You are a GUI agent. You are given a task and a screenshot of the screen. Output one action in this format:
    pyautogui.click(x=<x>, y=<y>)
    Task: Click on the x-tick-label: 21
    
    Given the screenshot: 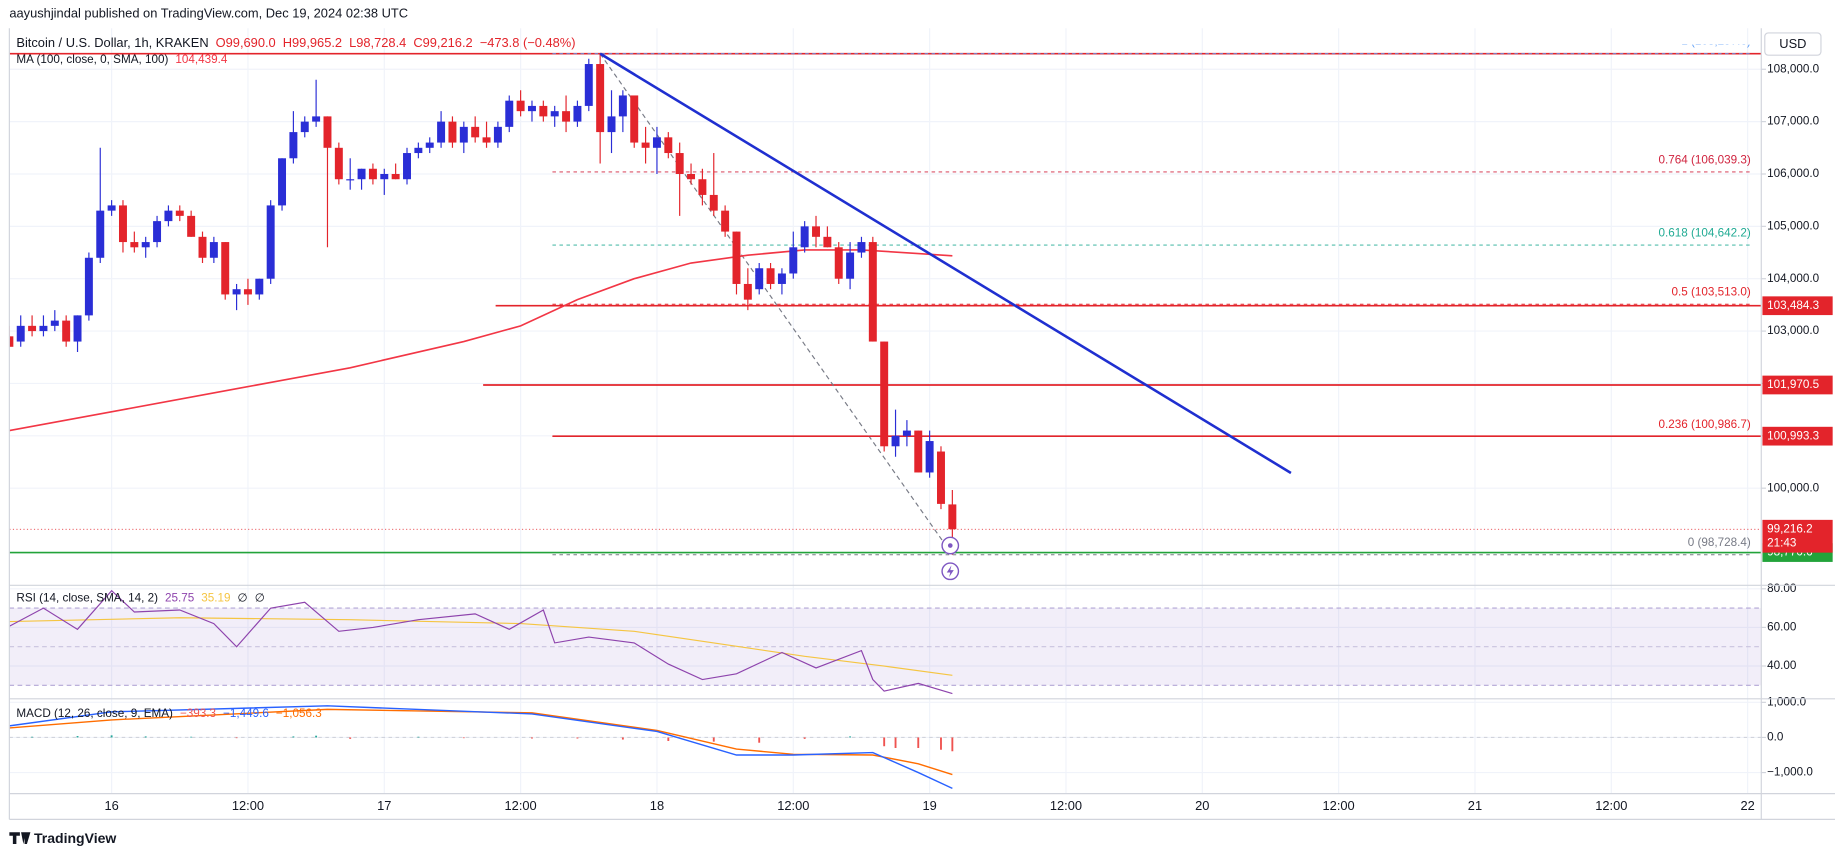 What is the action you would take?
    pyautogui.click(x=1475, y=805)
    